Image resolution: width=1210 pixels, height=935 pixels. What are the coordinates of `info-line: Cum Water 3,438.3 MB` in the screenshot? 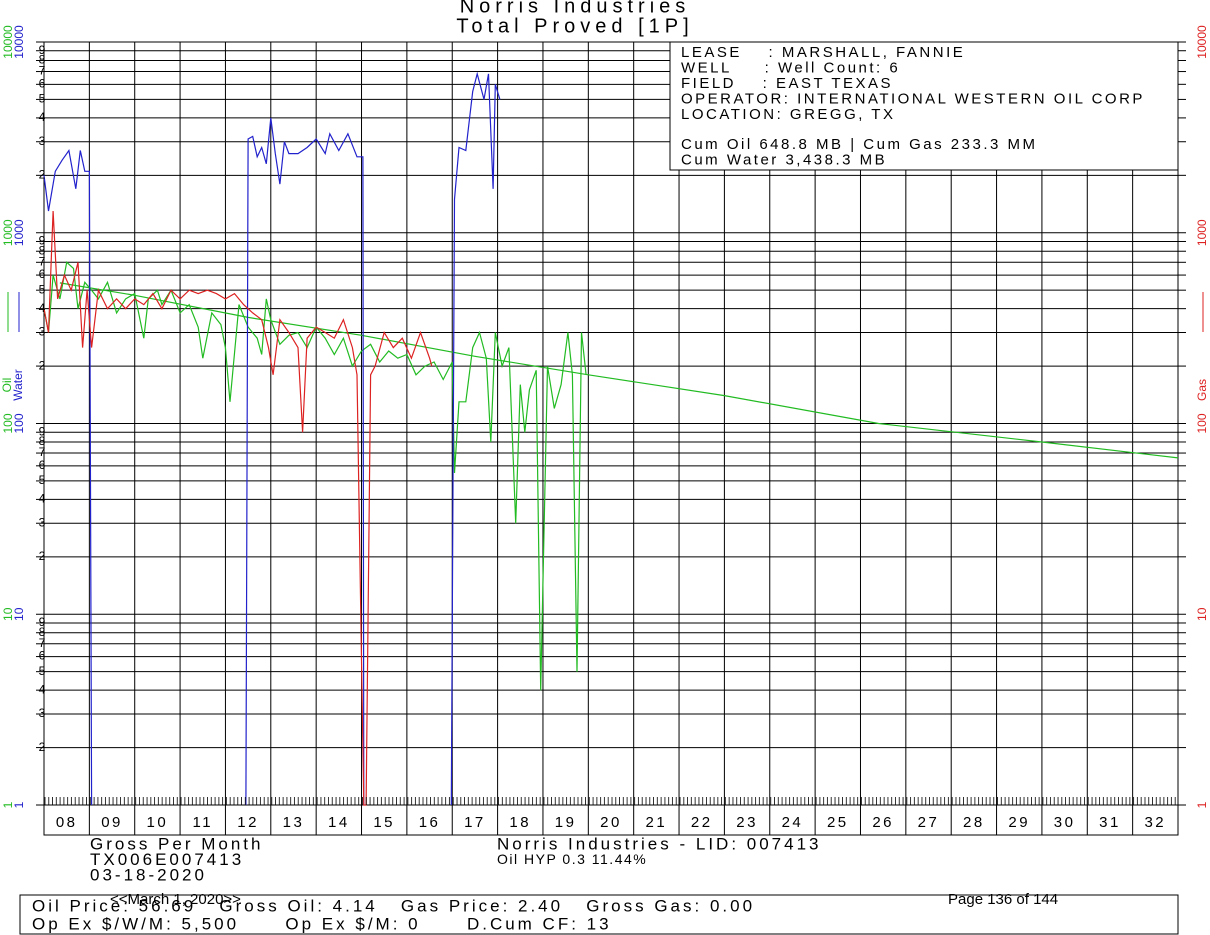 It's located at (784, 159).